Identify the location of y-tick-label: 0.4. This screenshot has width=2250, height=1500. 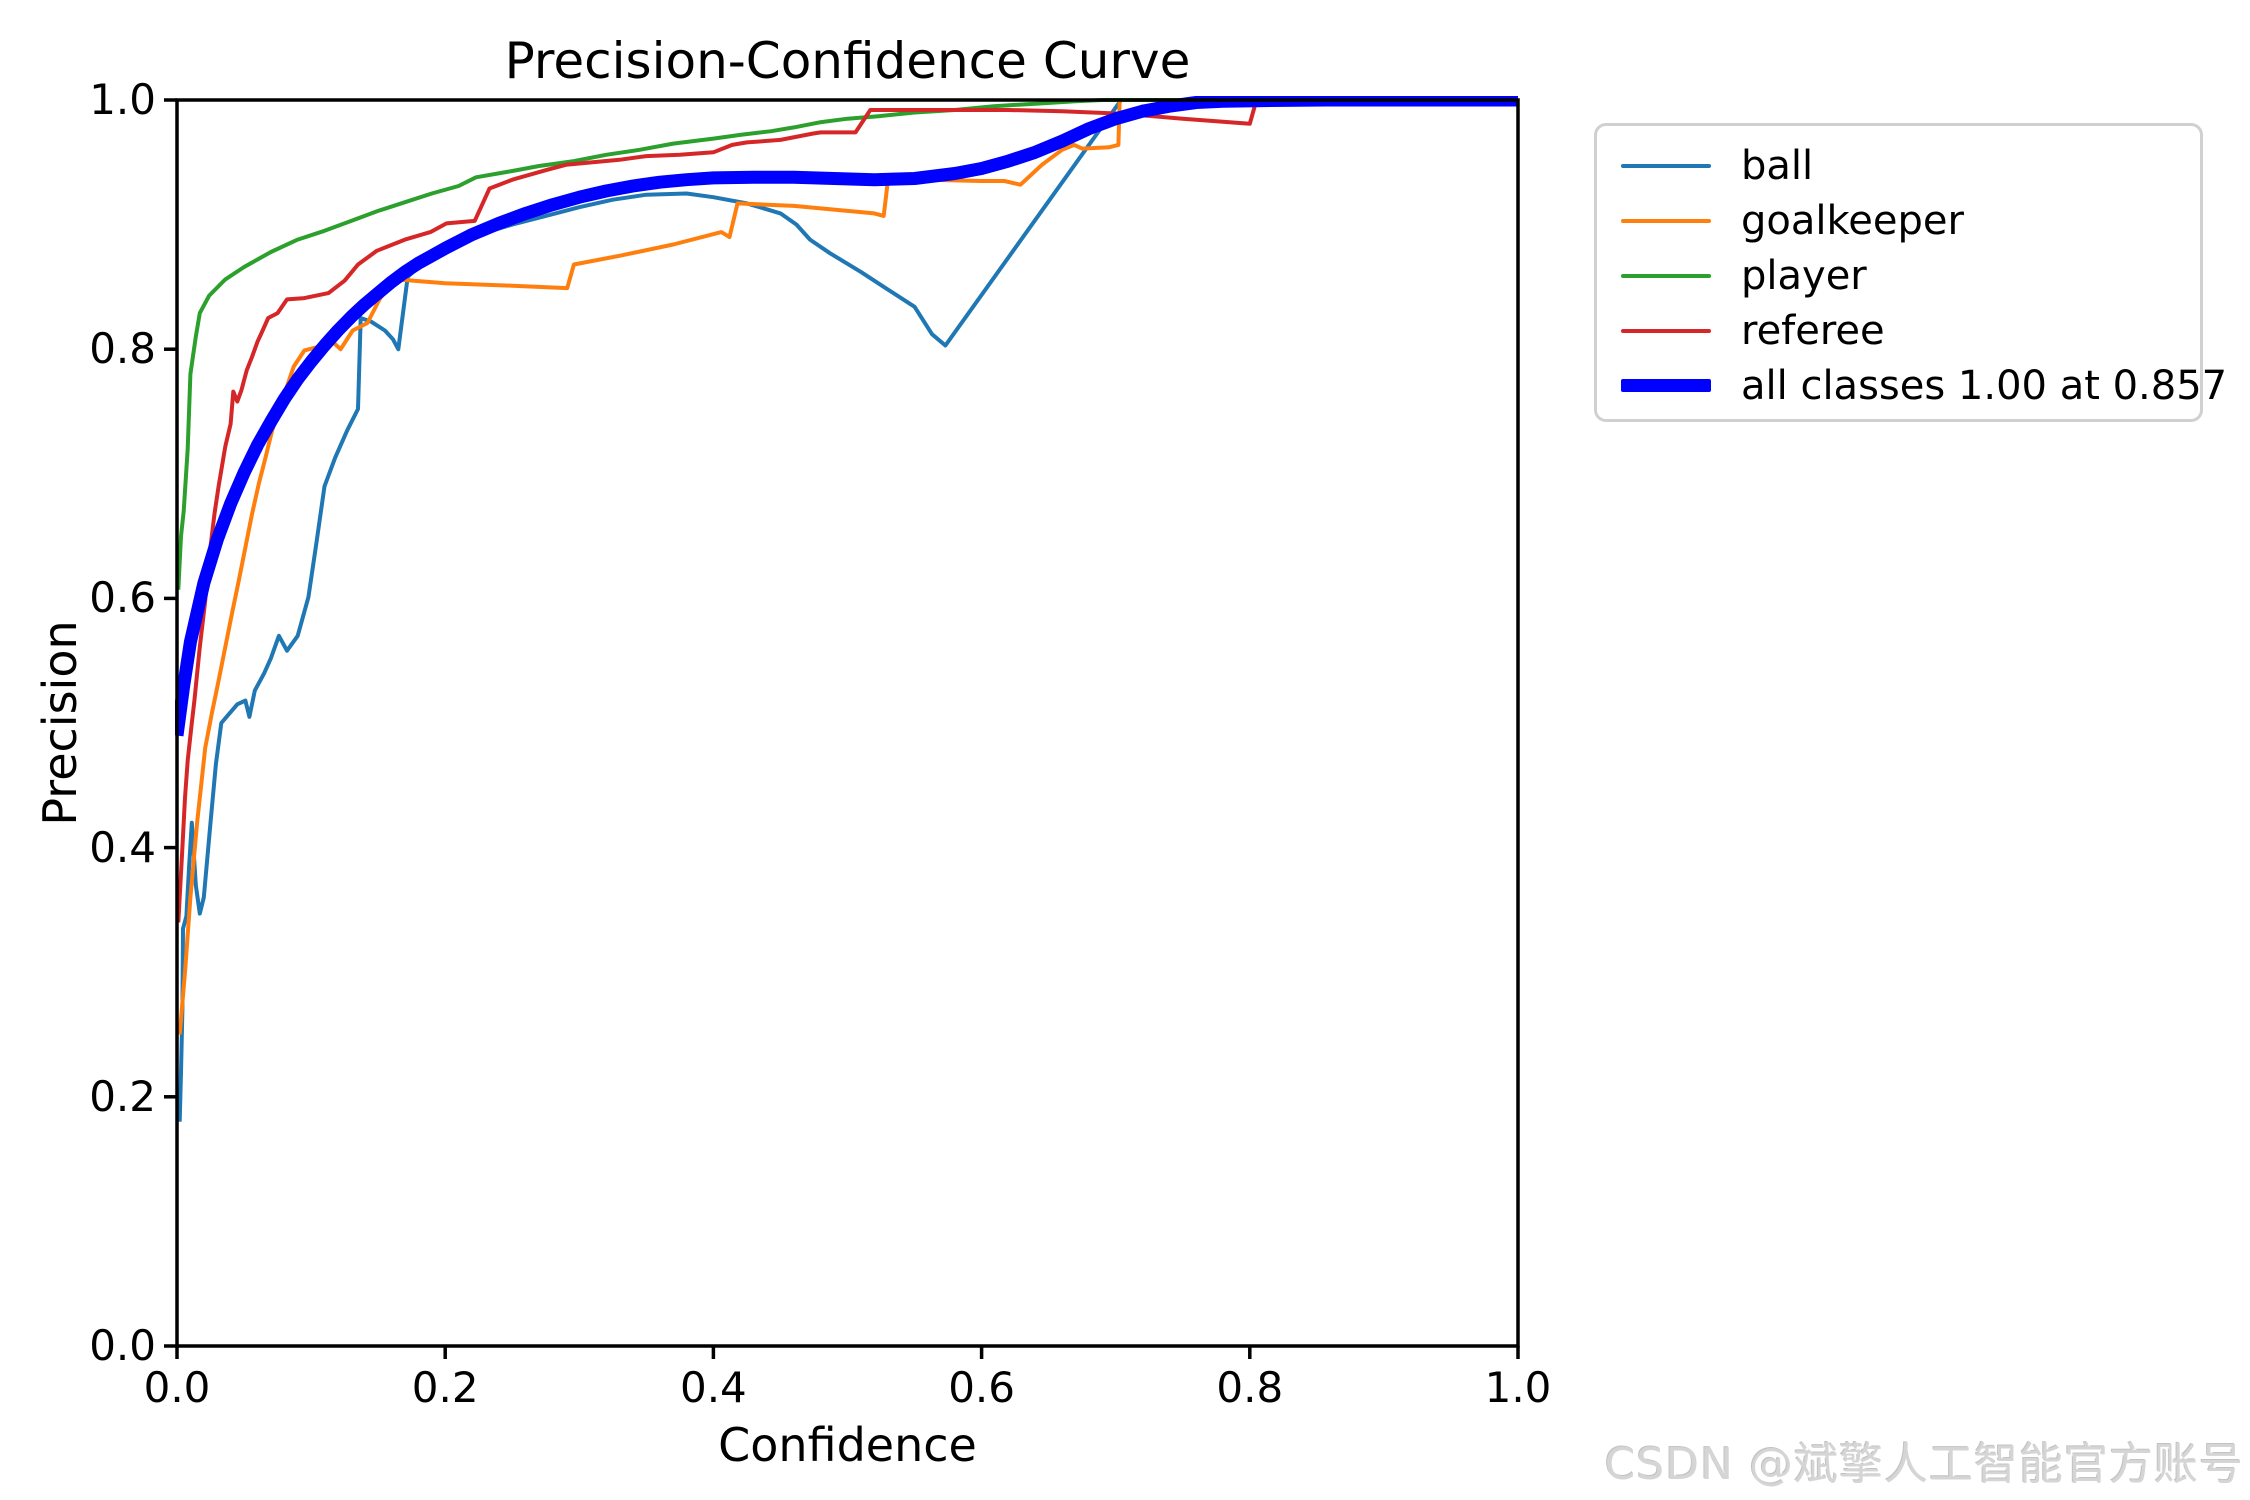
(122, 847).